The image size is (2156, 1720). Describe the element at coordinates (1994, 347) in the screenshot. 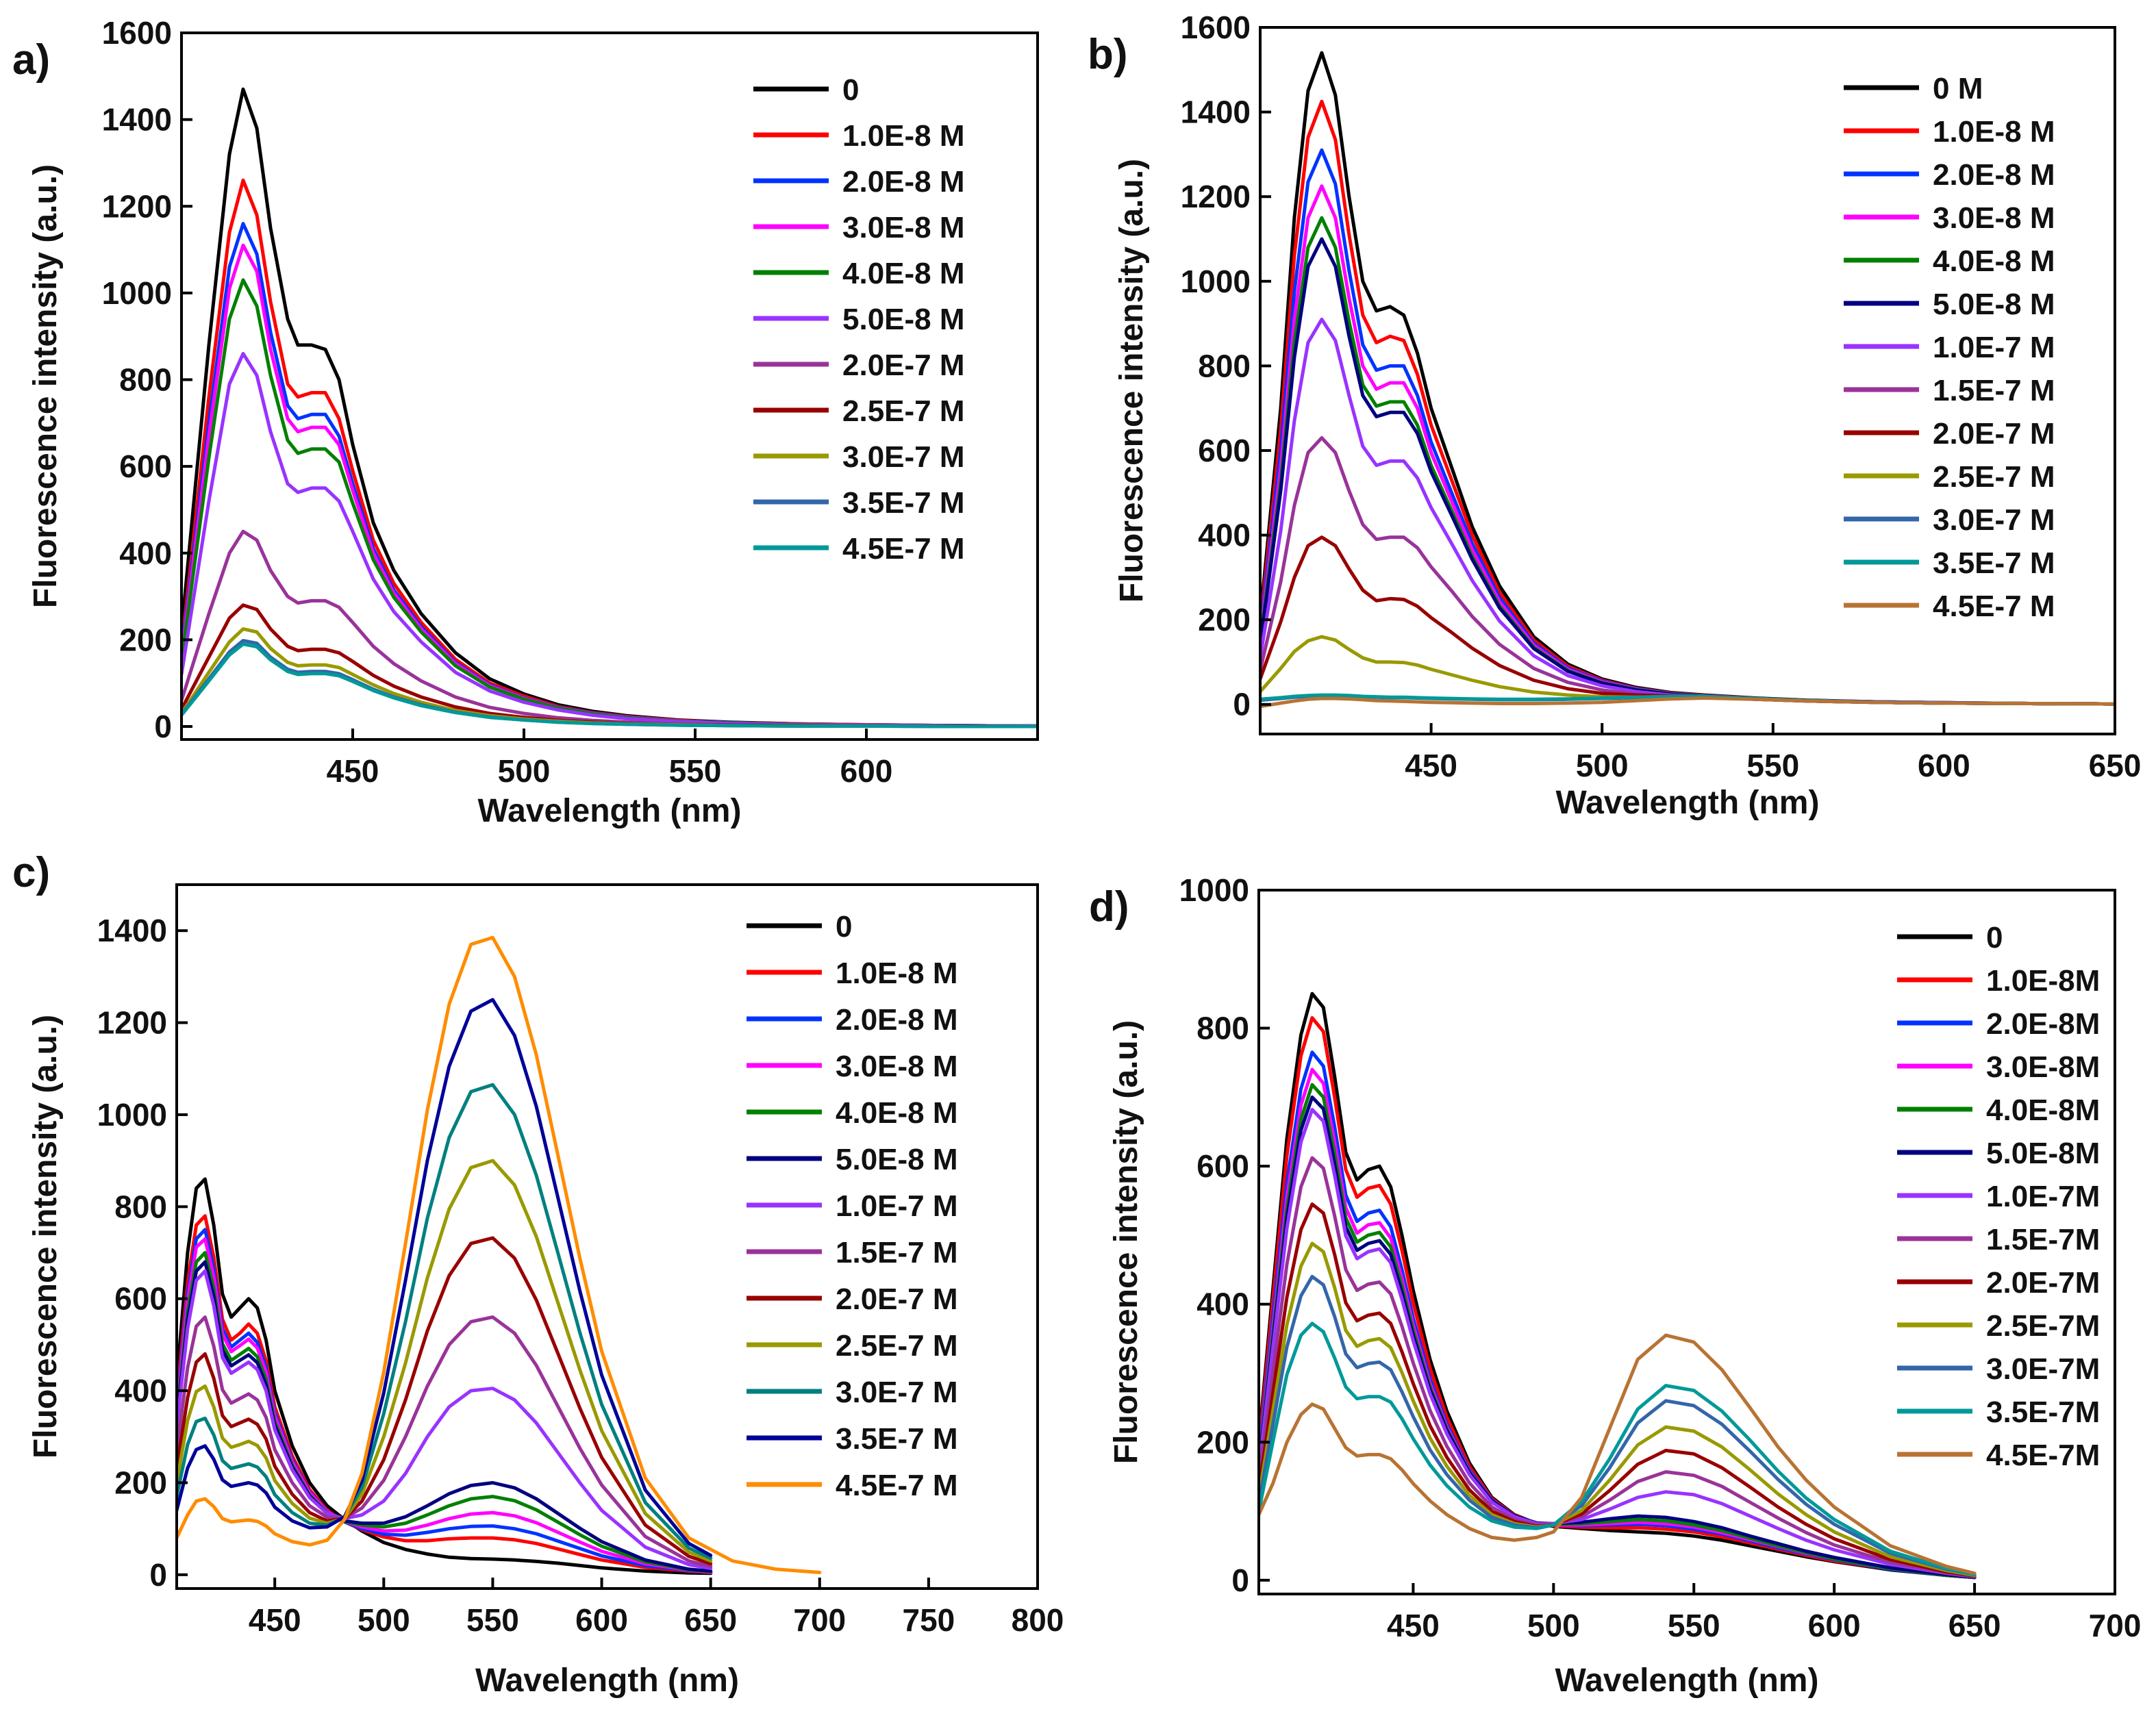

I see `legend-label-6: 1.0E-7 M` at that location.